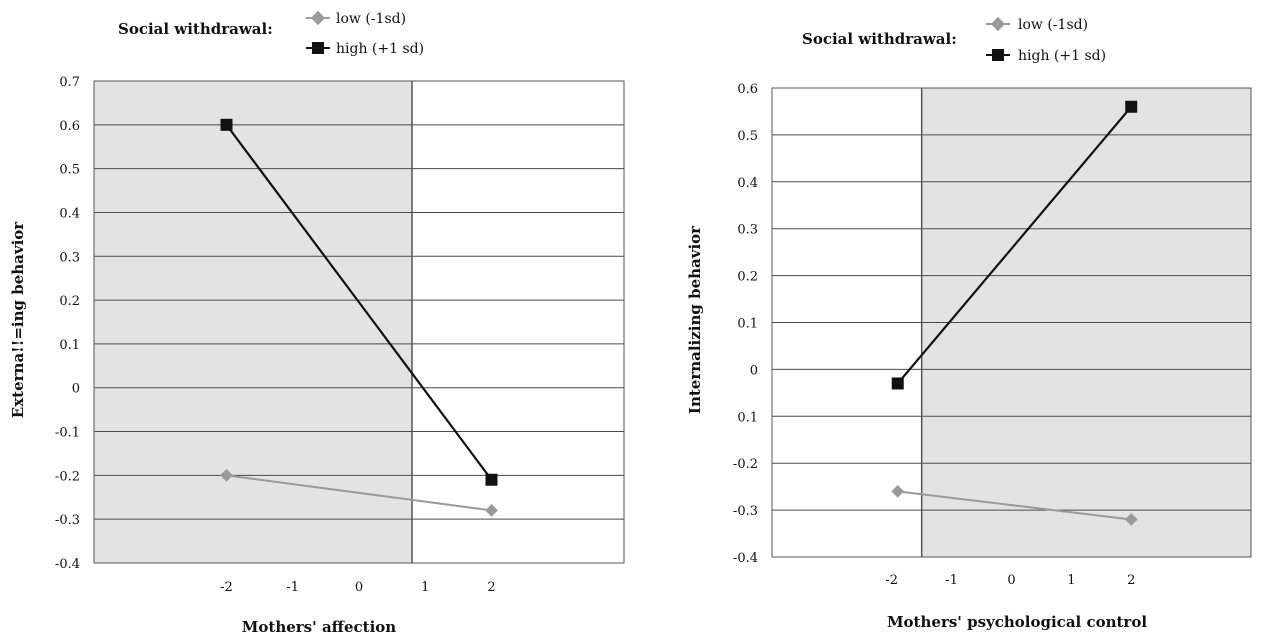 The width and height of the screenshot is (1262, 639). I want to click on y-tick-label: -0.1, so click(67, 433).